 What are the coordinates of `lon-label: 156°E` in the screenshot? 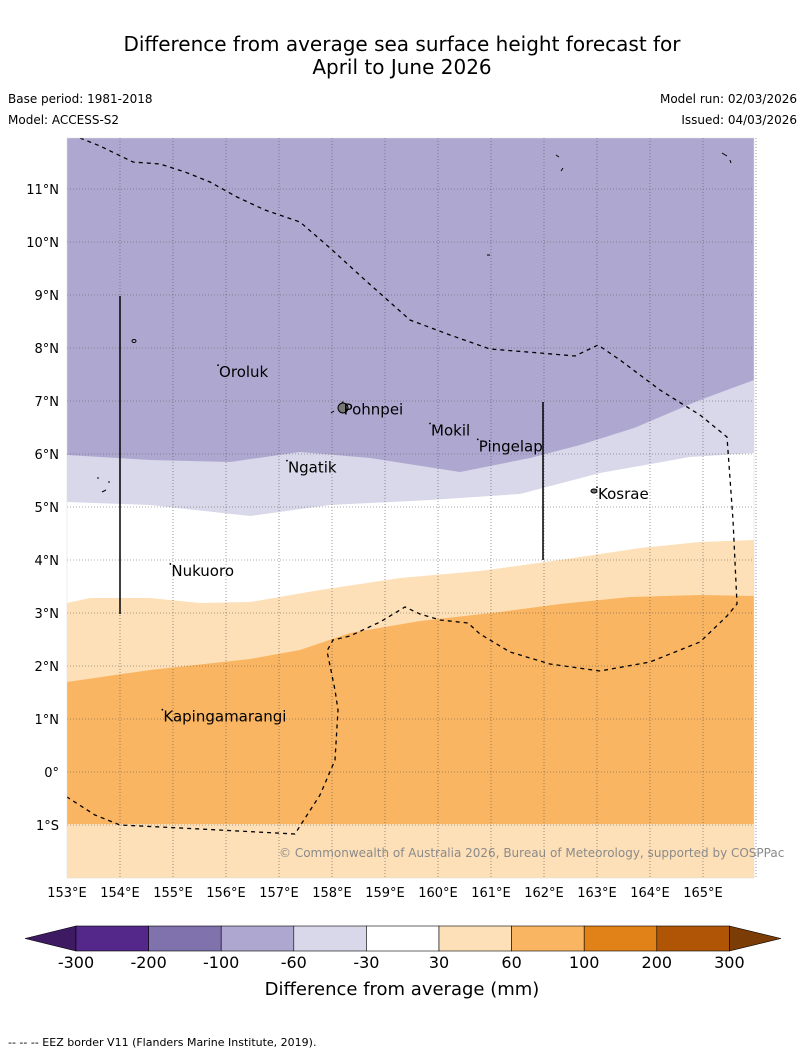 It's located at (226, 893).